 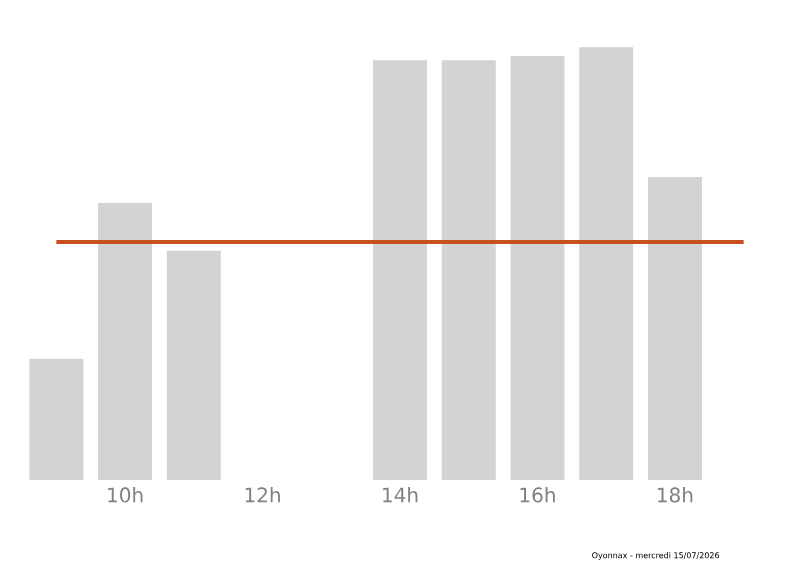 I want to click on x-tick-label: 14h, so click(x=400, y=495).